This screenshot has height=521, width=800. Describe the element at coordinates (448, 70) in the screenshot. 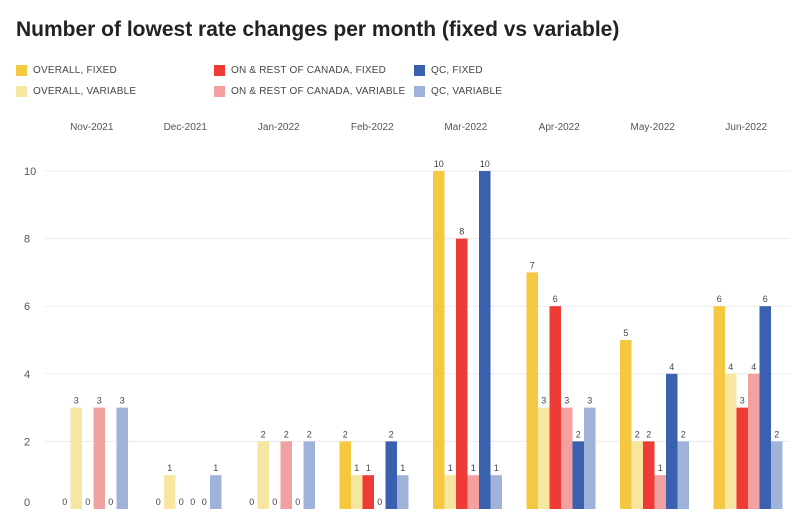

I see `legend-item: QC, FIXED` at that location.